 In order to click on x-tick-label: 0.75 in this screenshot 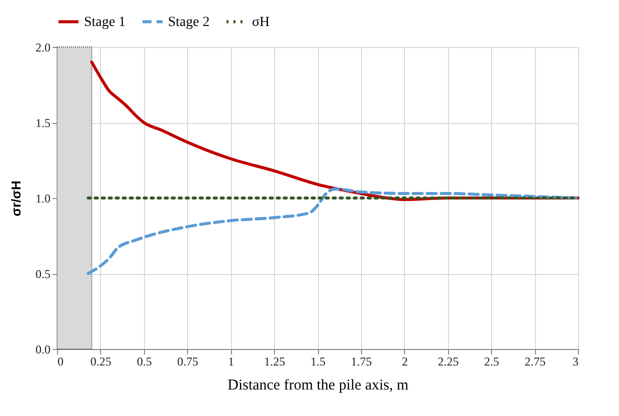, I will do `click(187, 361)`.